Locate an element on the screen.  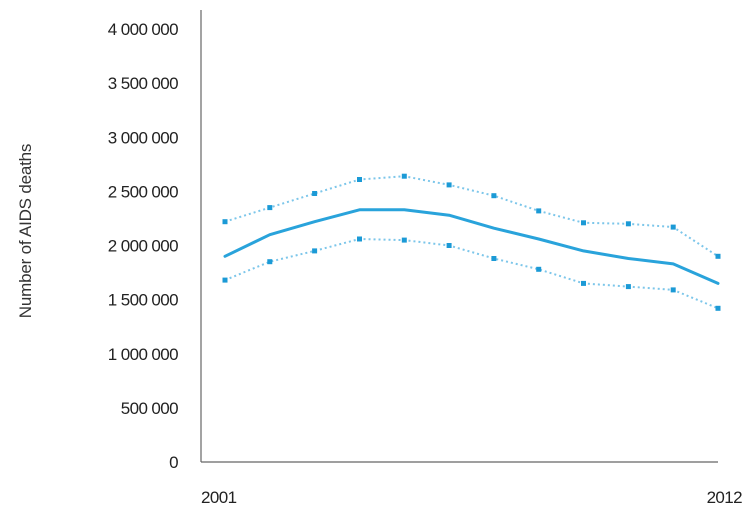
y-tick-label: 1 500 000 is located at coordinates (143, 300).